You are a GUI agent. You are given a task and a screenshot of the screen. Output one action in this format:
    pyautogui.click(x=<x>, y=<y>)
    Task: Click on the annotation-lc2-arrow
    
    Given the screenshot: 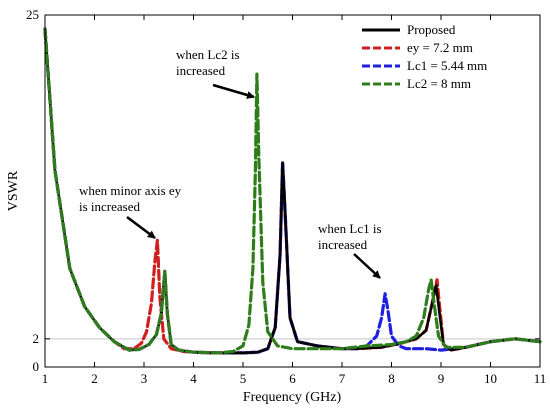 What is the action you would take?
    pyautogui.click(x=233, y=91)
    